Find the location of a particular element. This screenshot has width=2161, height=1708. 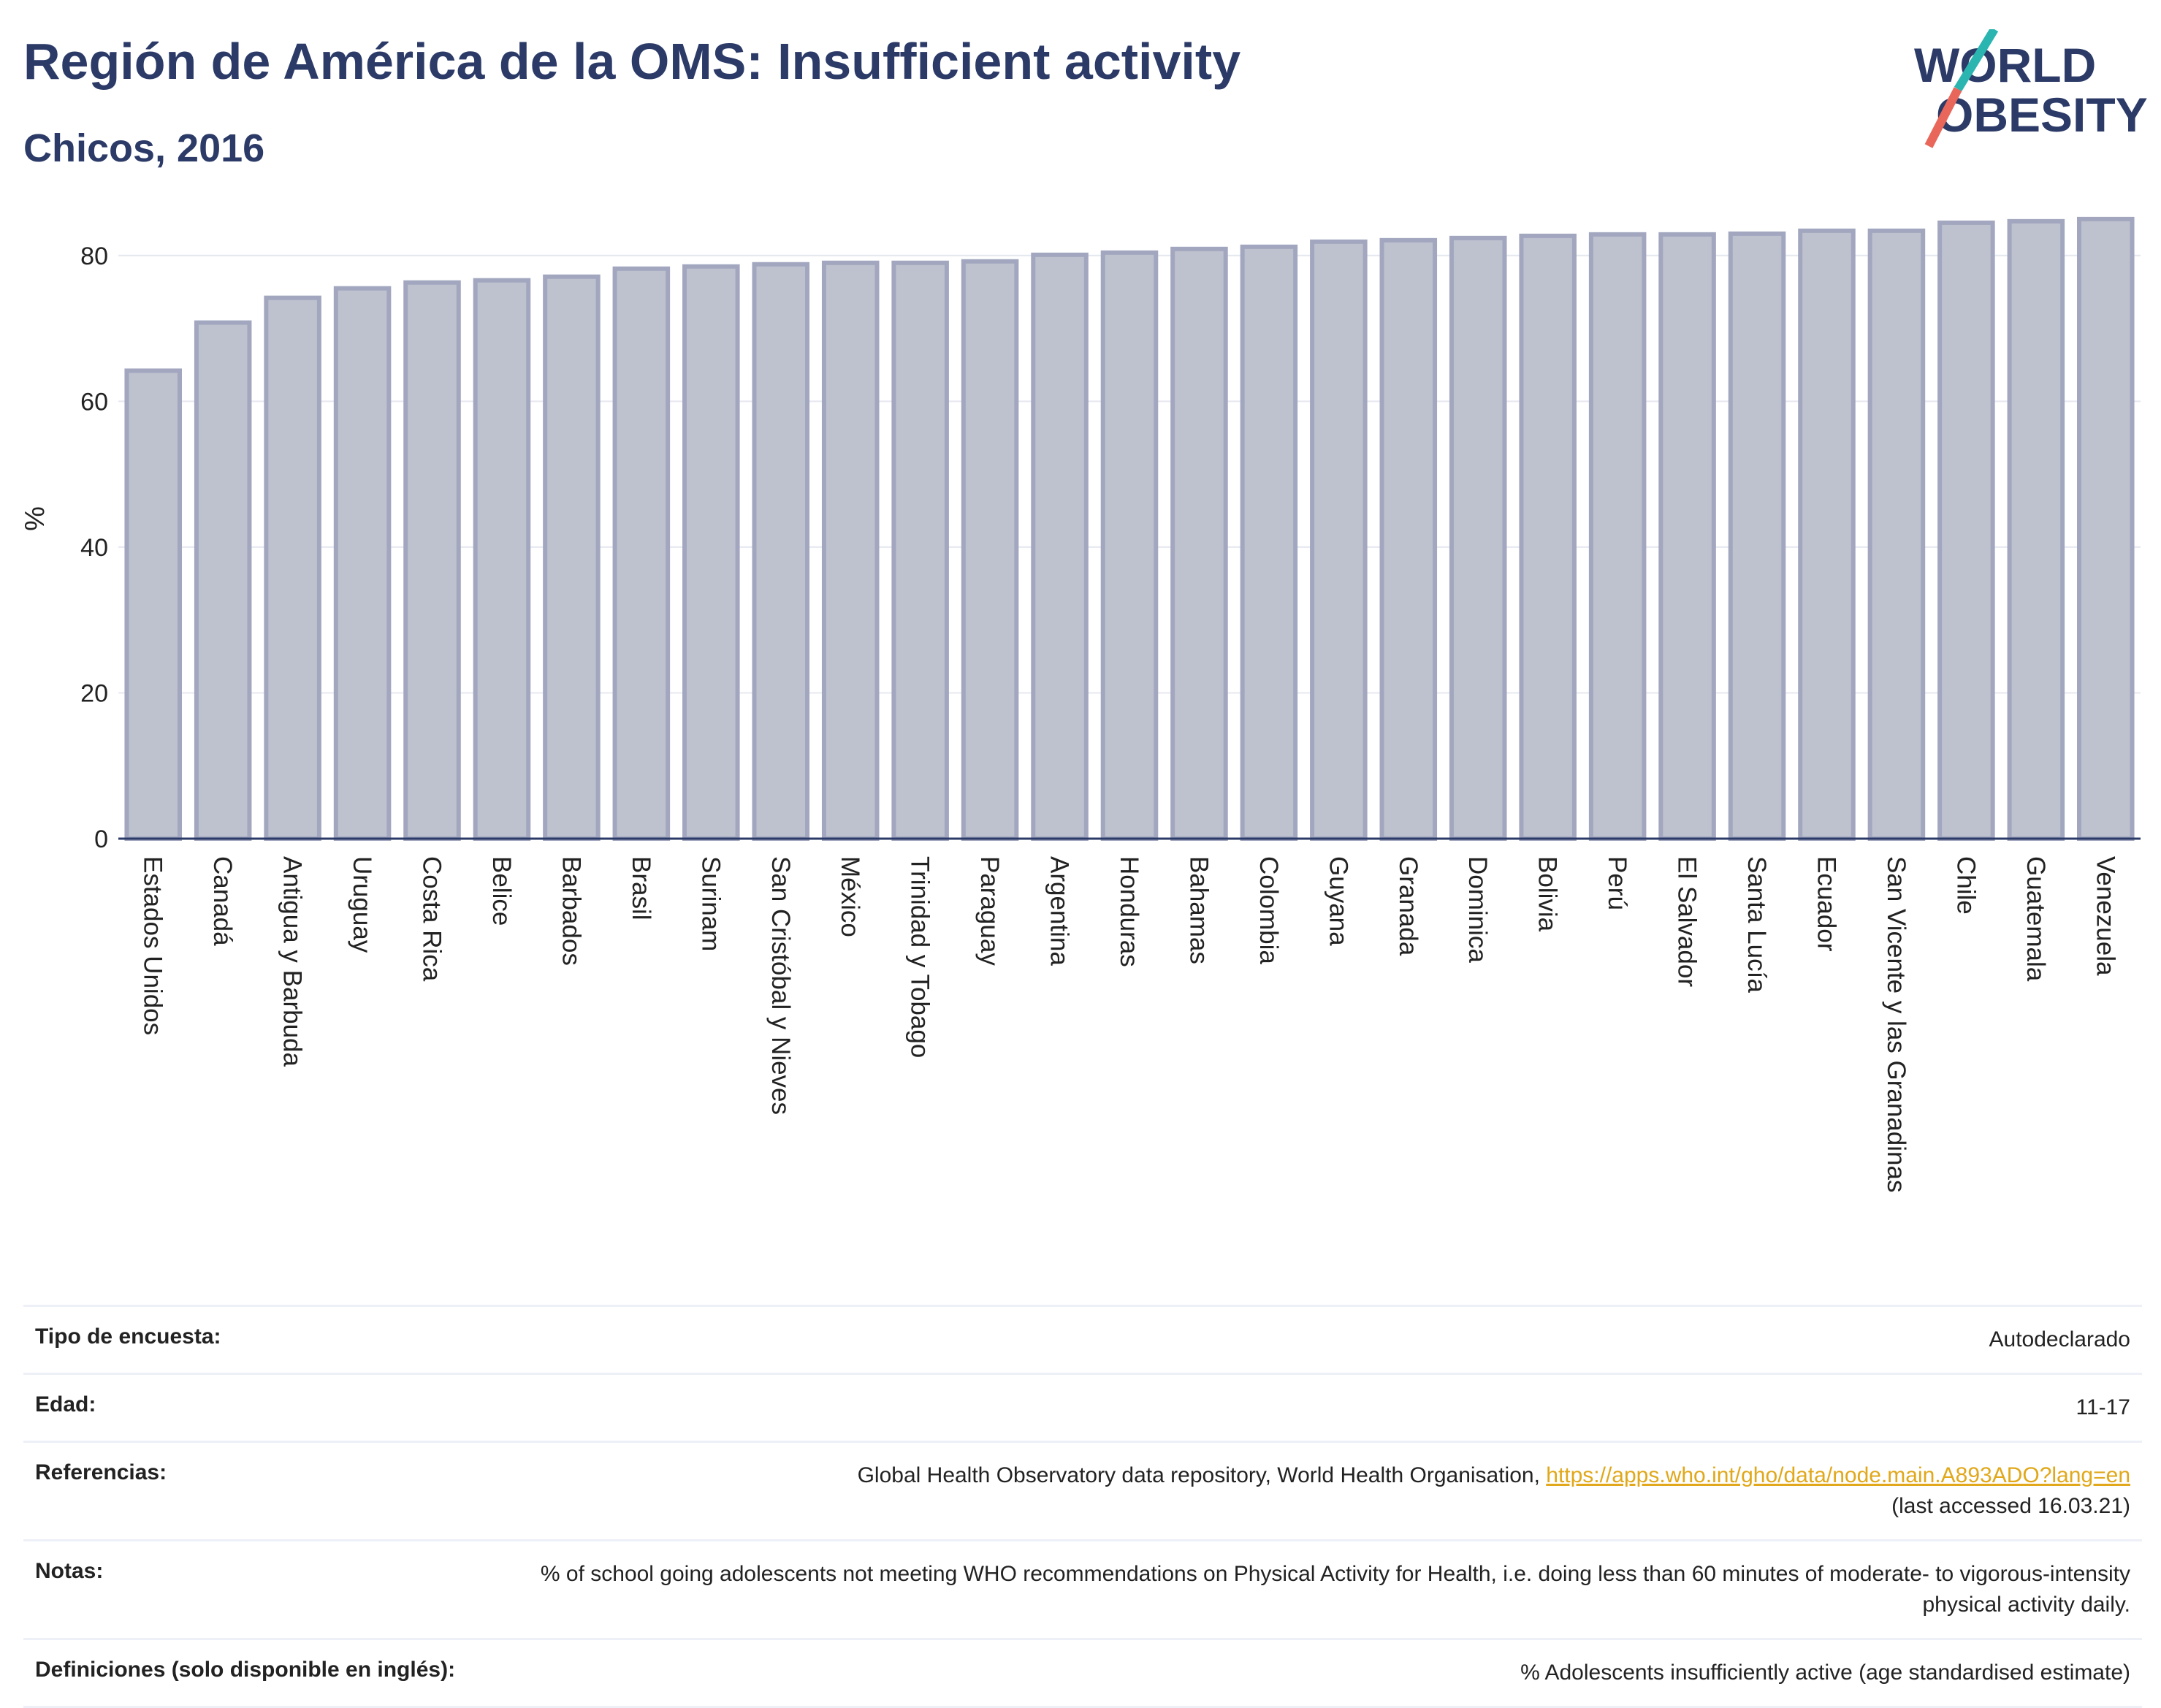

x-tick-label: Paraguay is located at coordinates (989, 911).